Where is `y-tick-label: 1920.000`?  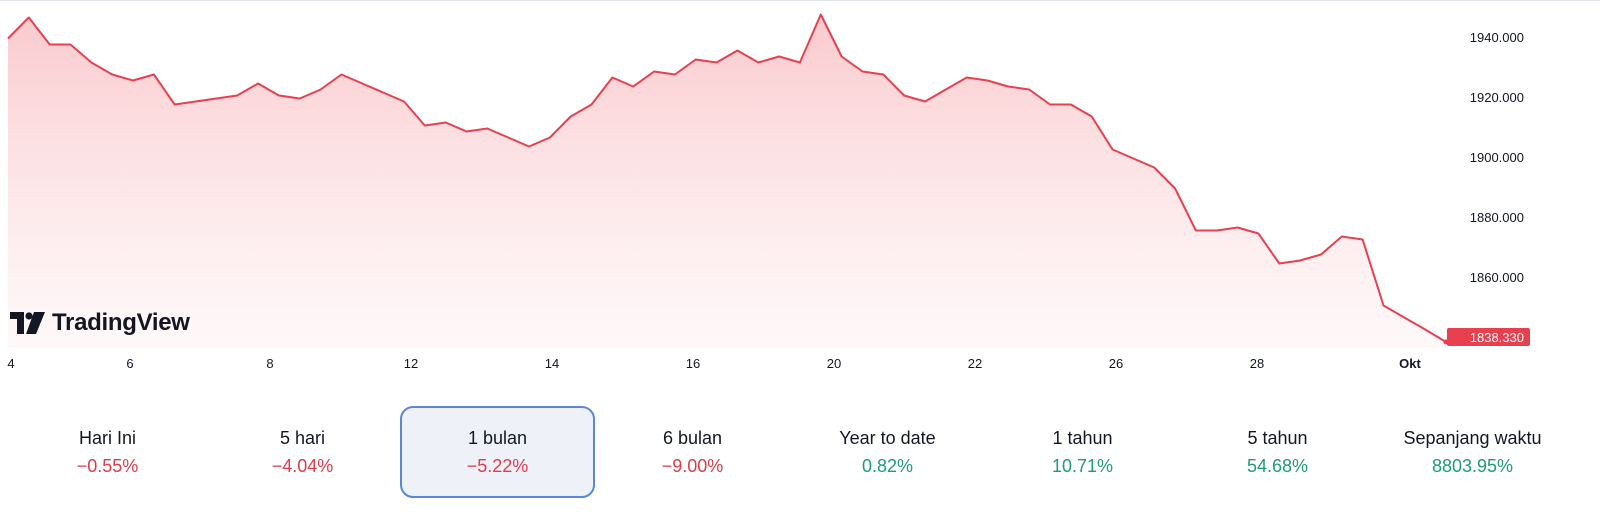 y-tick-label: 1920.000 is located at coordinates (1497, 97).